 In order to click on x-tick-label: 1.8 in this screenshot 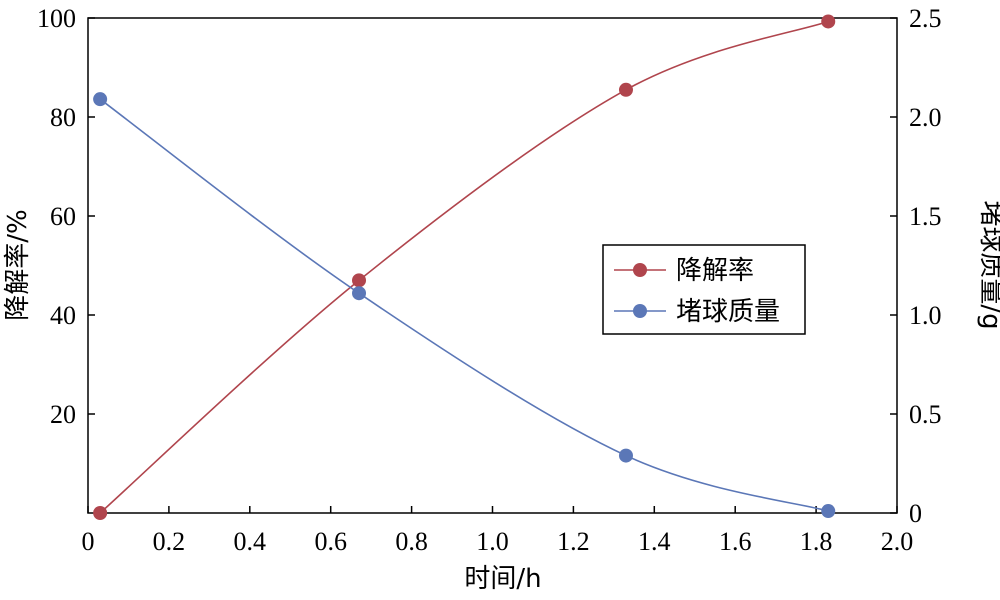, I will do `click(816, 541)`.